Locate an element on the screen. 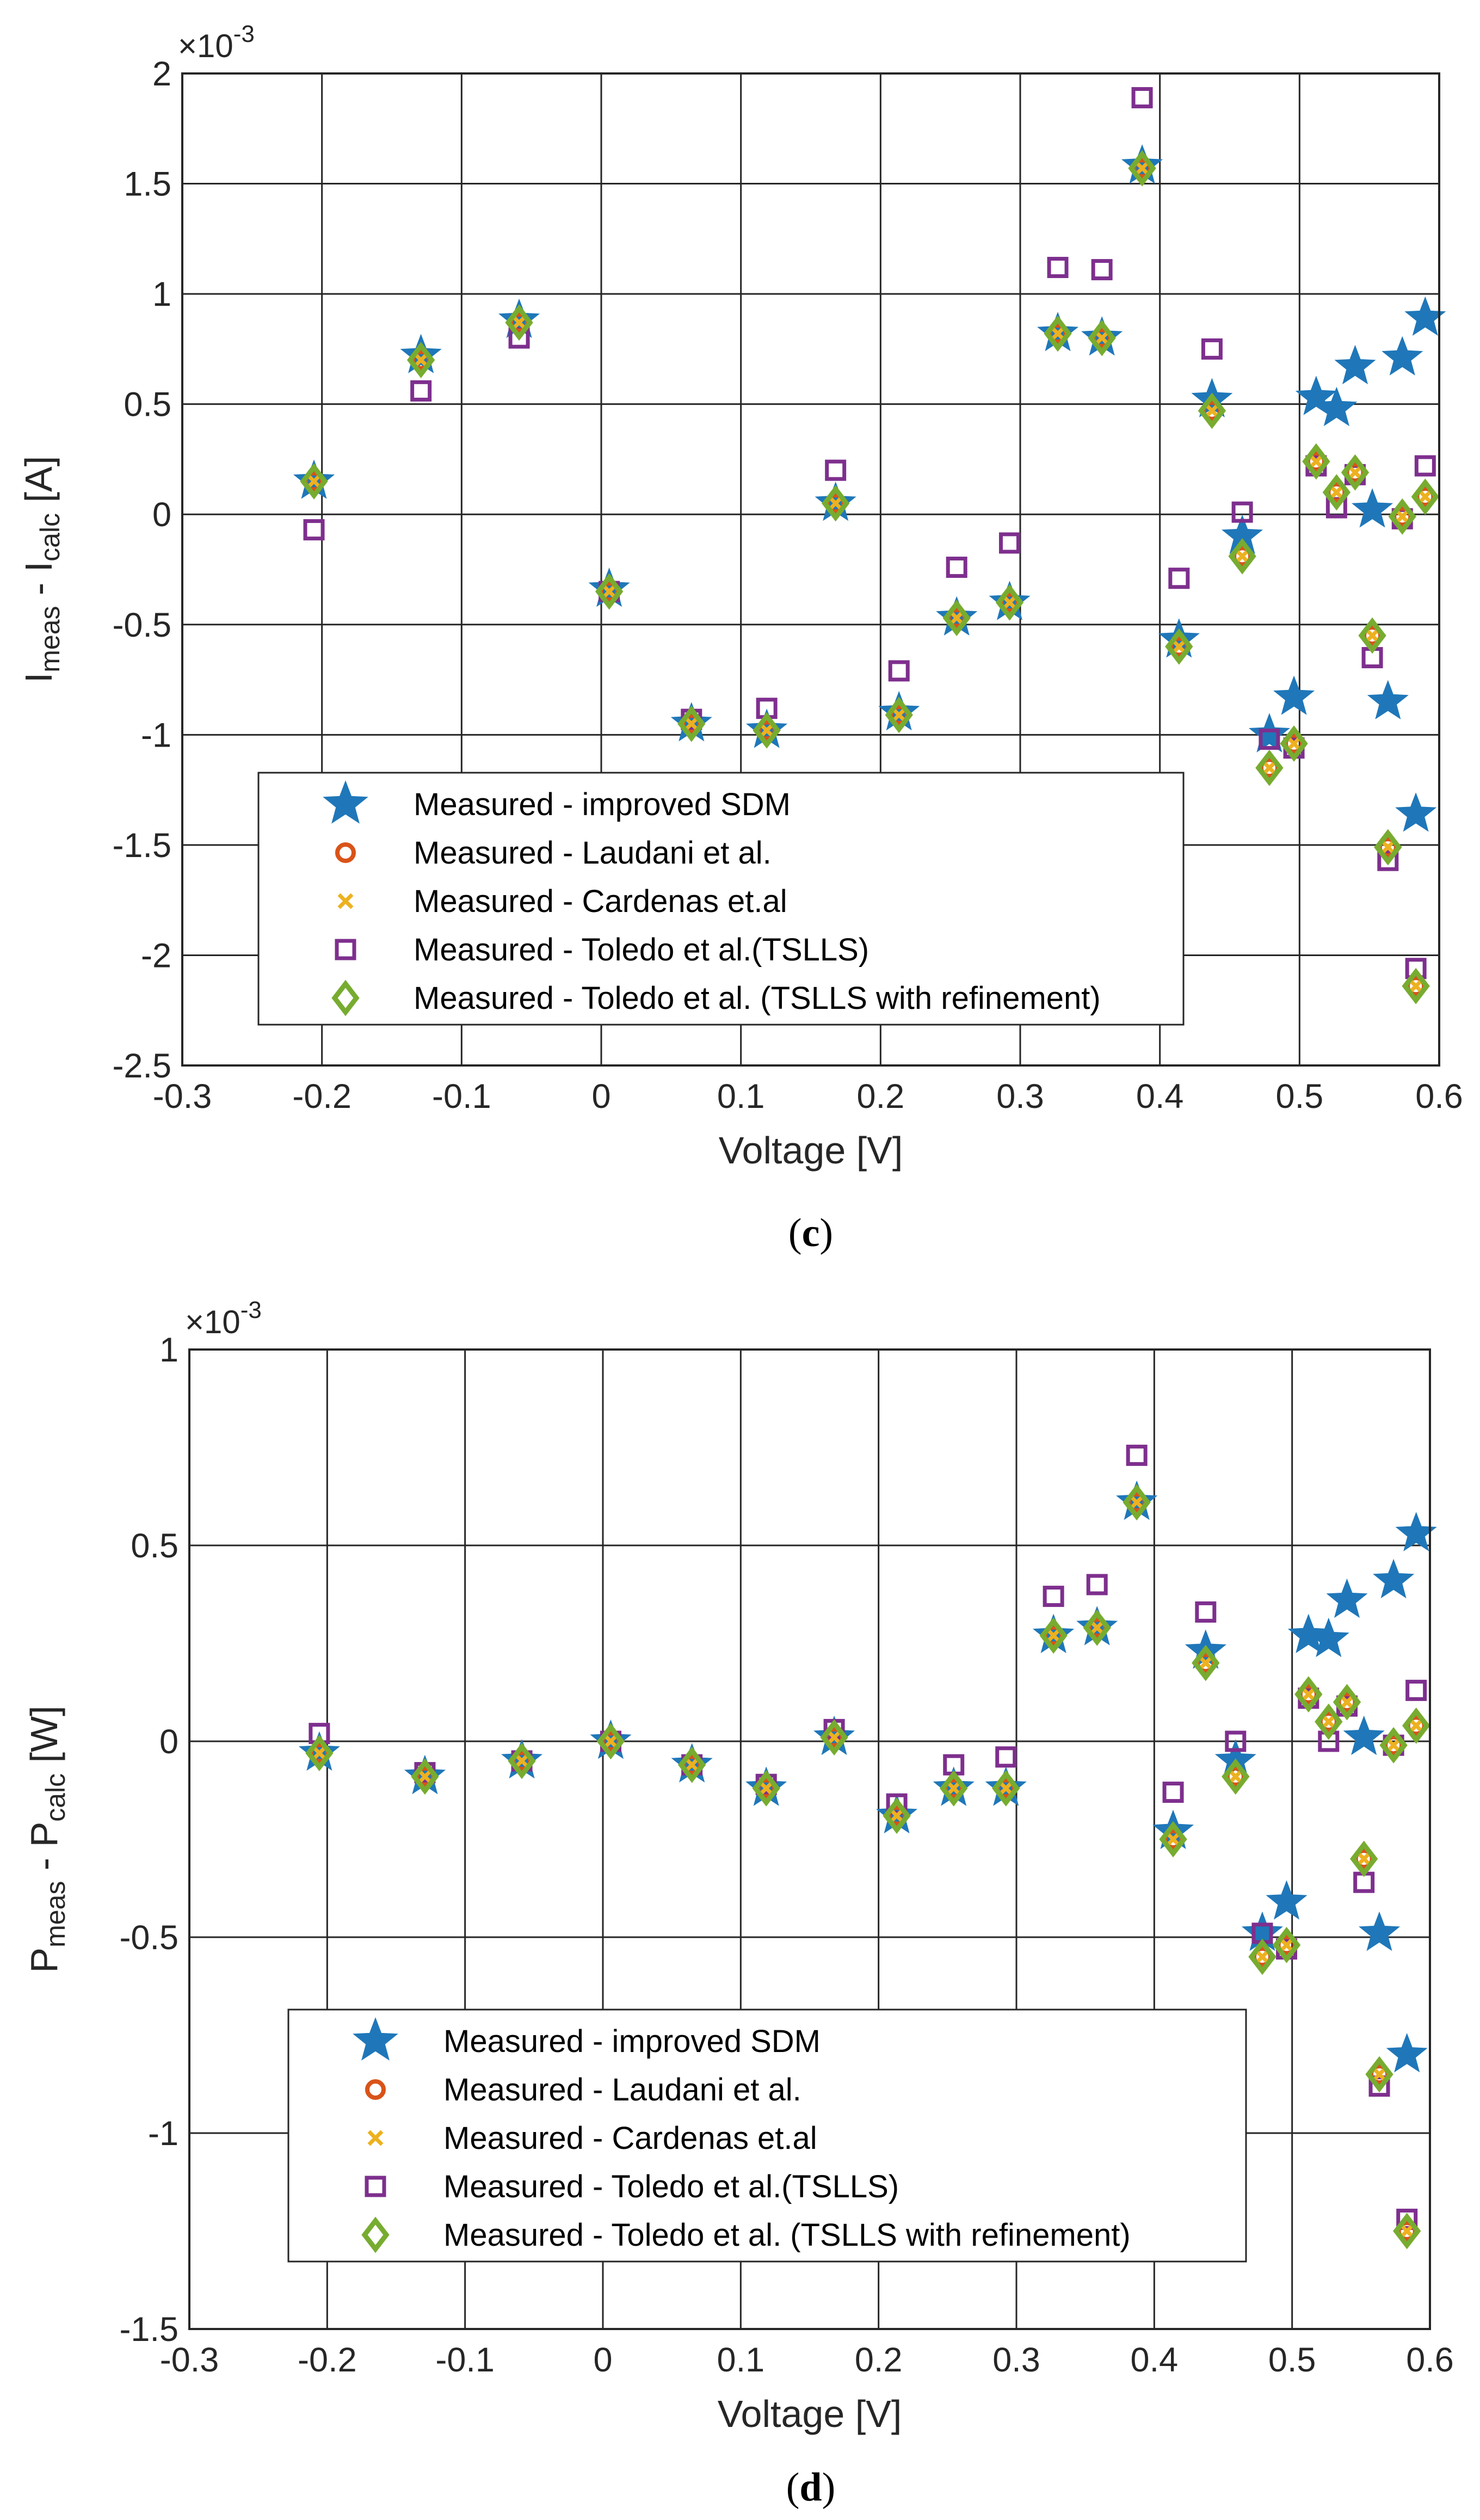 This screenshot has height=2520, width=1480. legend-marker-improved_sdm is located at coordinates (345, 802).